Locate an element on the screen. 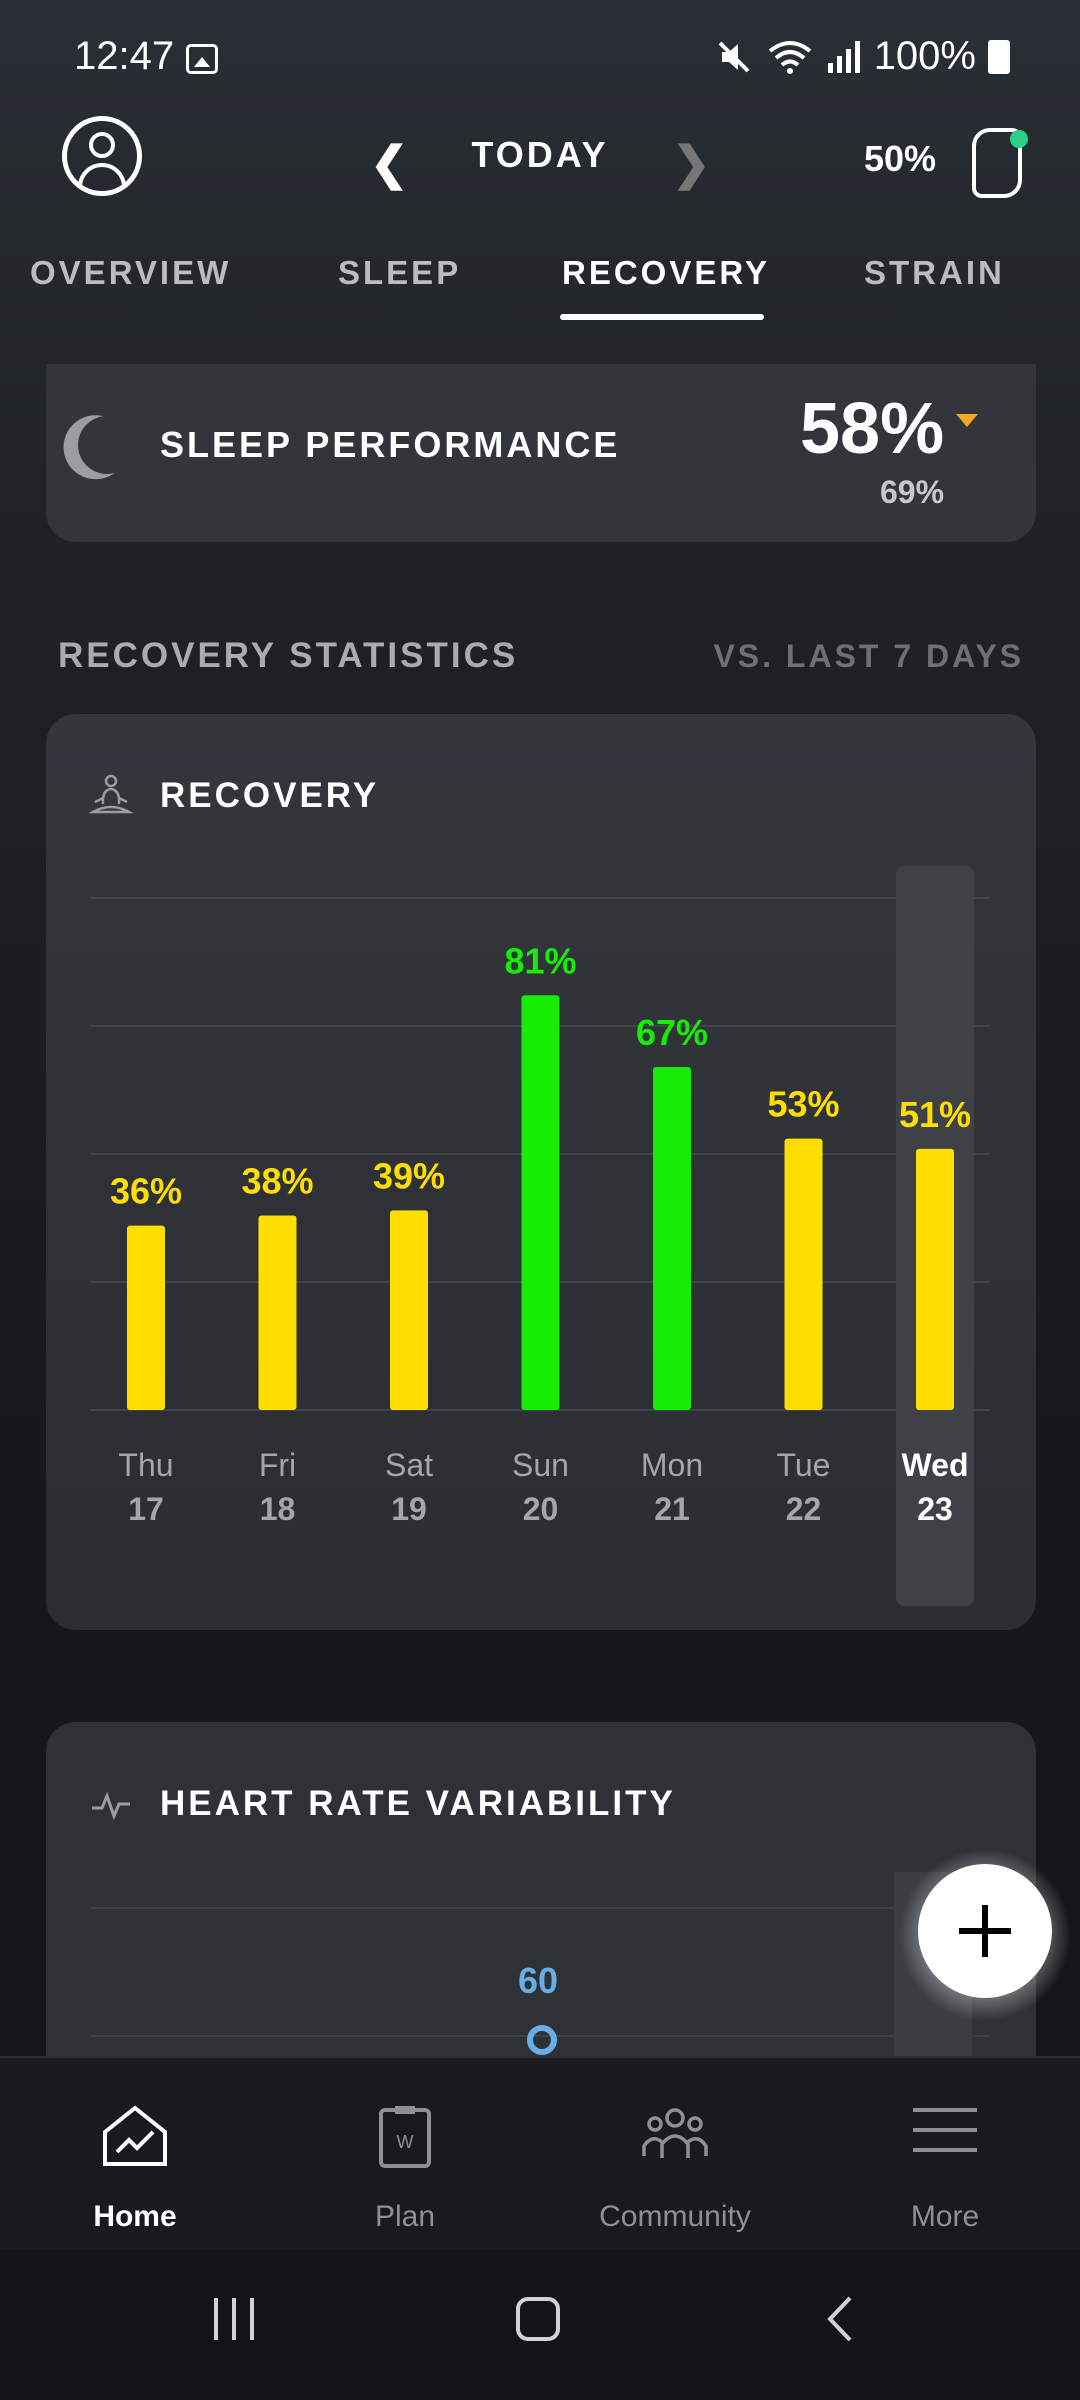 Image resolution: width=1080 pixels, height=2400 pixels. top-bar: ❮ TODAY ❯ 50% is located at coordinates (540, 157).